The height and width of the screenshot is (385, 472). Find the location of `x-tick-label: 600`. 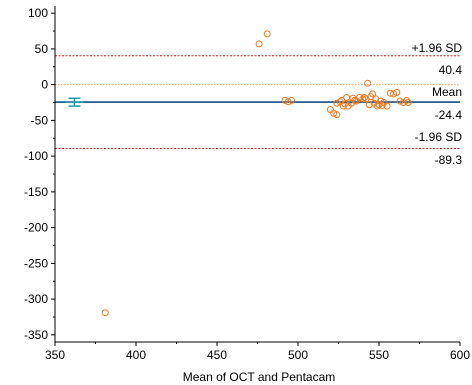

x-tick-label: 600 is located at coordinates (460, 355).